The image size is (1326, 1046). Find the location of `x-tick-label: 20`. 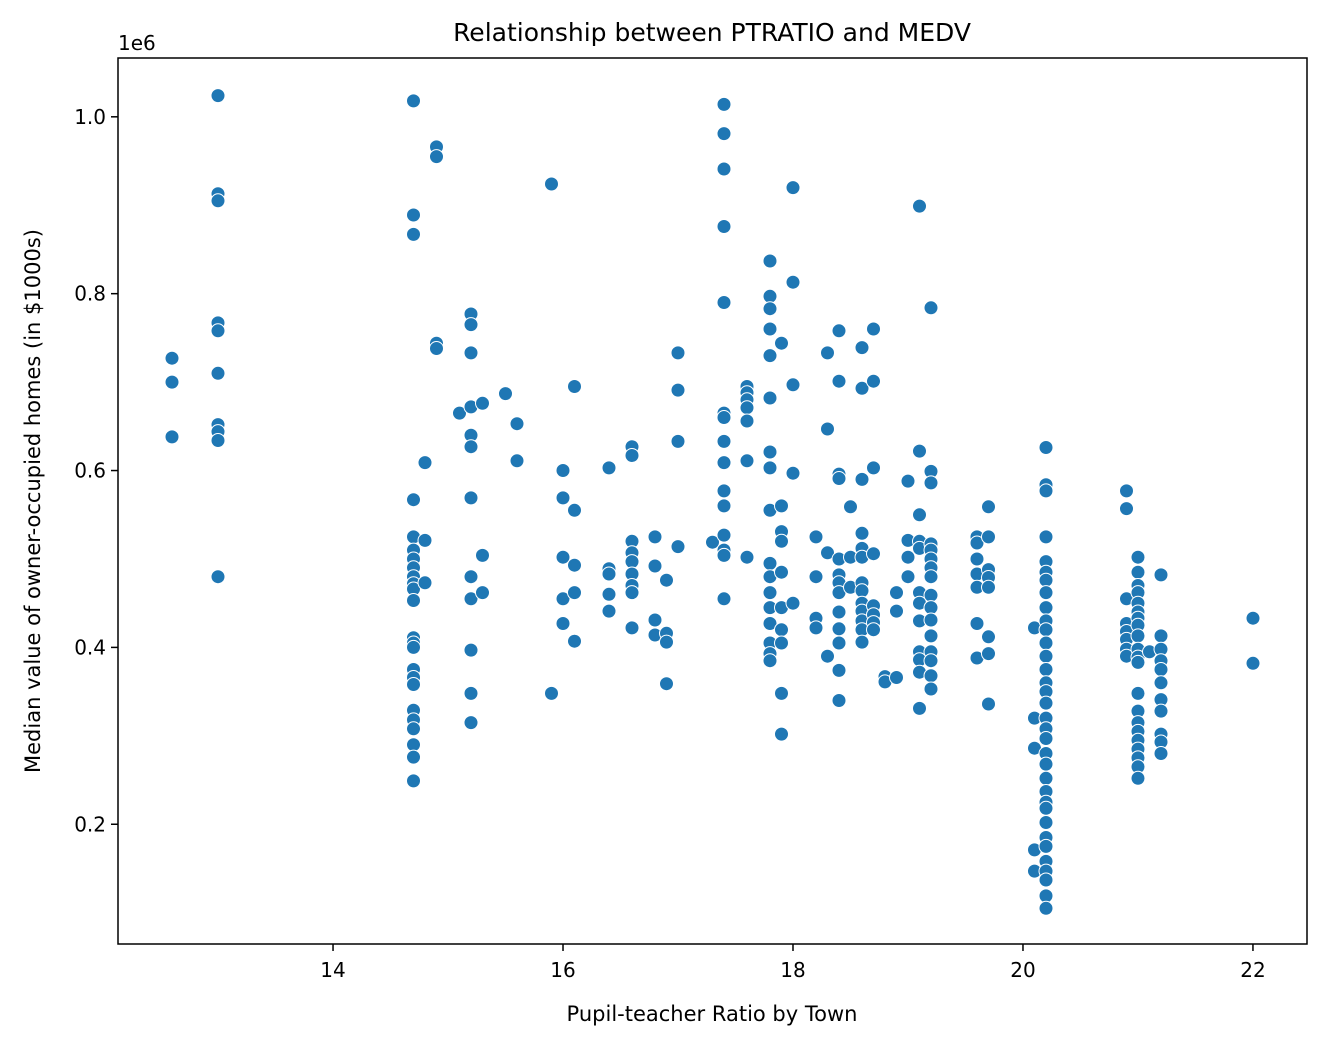

x-tick-label: 20 is located at coordinates (1022, 970).